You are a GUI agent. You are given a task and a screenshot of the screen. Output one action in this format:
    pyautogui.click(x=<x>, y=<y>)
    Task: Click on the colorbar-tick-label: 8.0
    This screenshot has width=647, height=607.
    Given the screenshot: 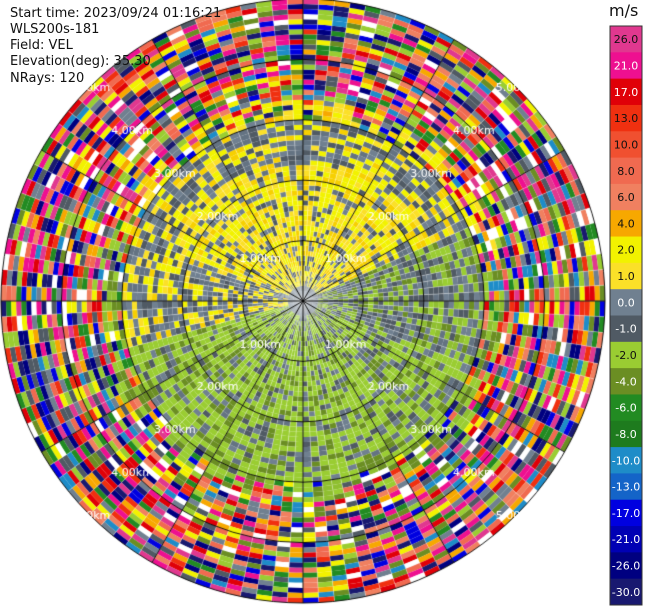 What is the action you would take?
    pyautogui.click(x=626, y=171)
    